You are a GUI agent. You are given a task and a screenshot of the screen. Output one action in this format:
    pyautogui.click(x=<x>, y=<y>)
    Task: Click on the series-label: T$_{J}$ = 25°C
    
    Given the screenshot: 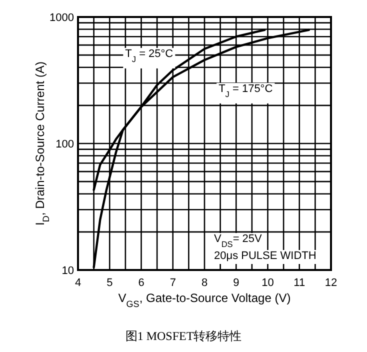 What is the action you would take?
    pyautogui.click(x=149, y=56)
    